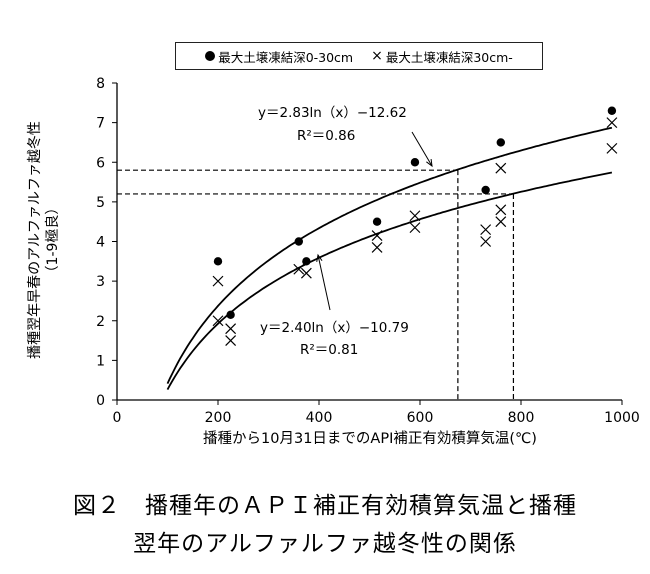  I want to click on y-tick-label: 0, so click(100, 401).